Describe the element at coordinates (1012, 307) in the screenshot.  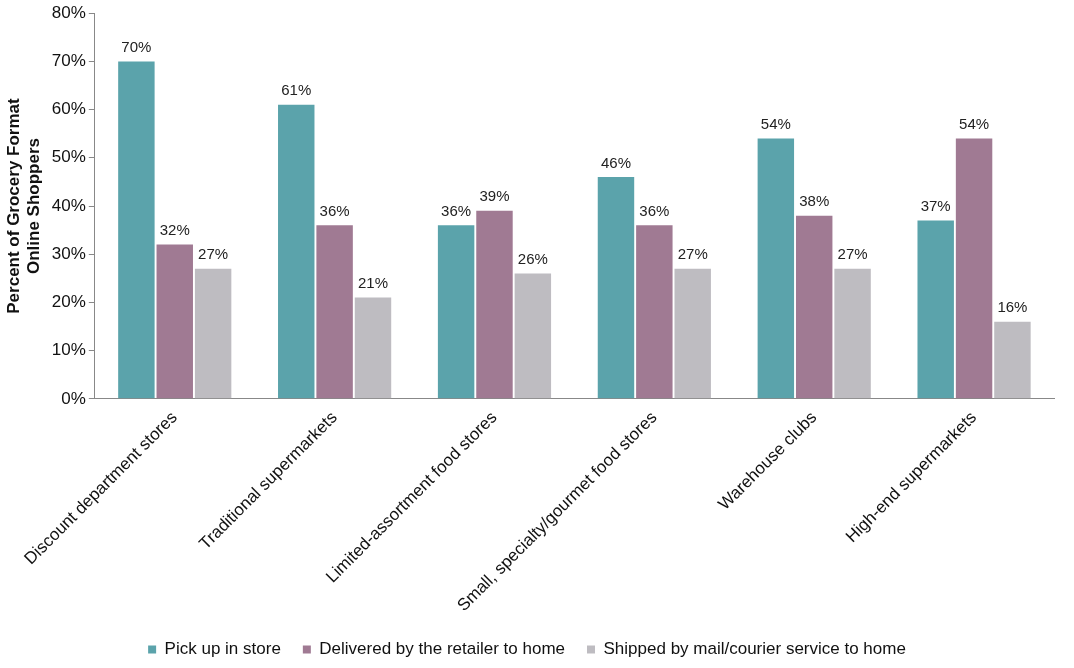
I see `data-label: 16%` at that location.